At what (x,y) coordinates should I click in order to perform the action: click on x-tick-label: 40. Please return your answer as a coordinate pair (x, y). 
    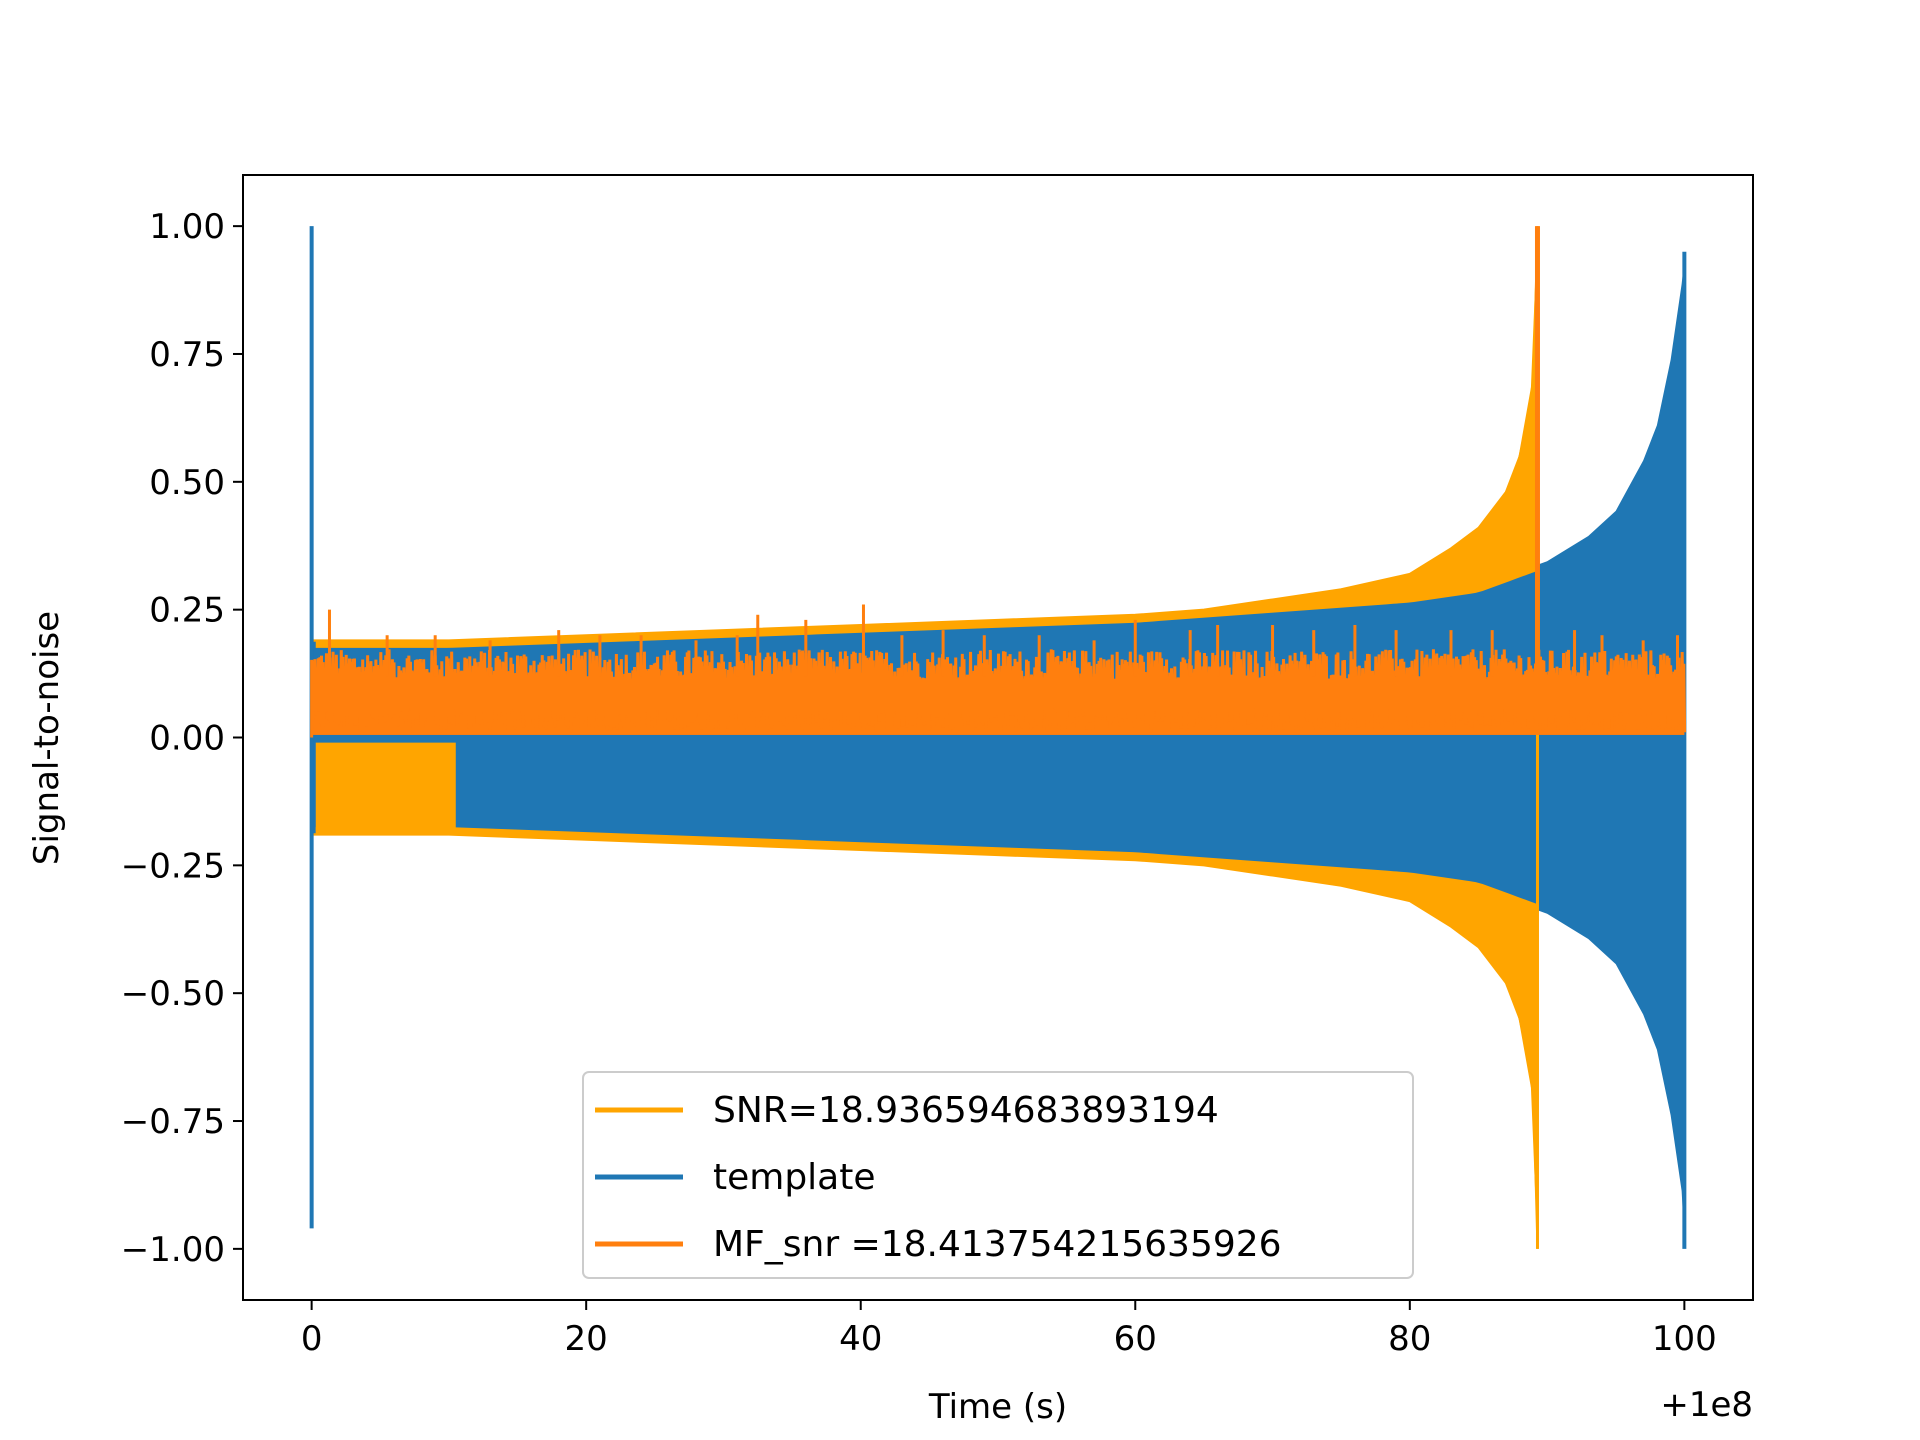
    Looking at the image, I should click on (860, 1339).